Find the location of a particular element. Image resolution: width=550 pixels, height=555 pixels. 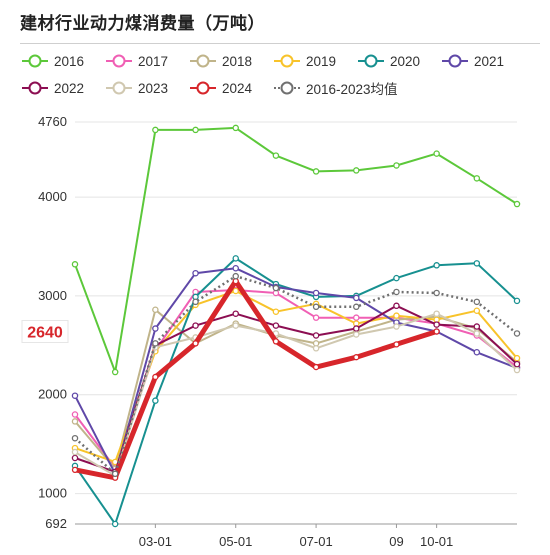

legend-label: 2024 is located at coordinates (237, 88).